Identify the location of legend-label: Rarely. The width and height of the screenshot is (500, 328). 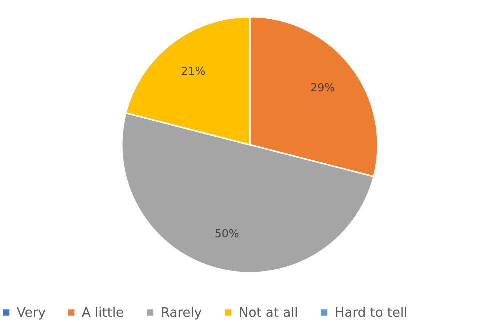
(181, 313).